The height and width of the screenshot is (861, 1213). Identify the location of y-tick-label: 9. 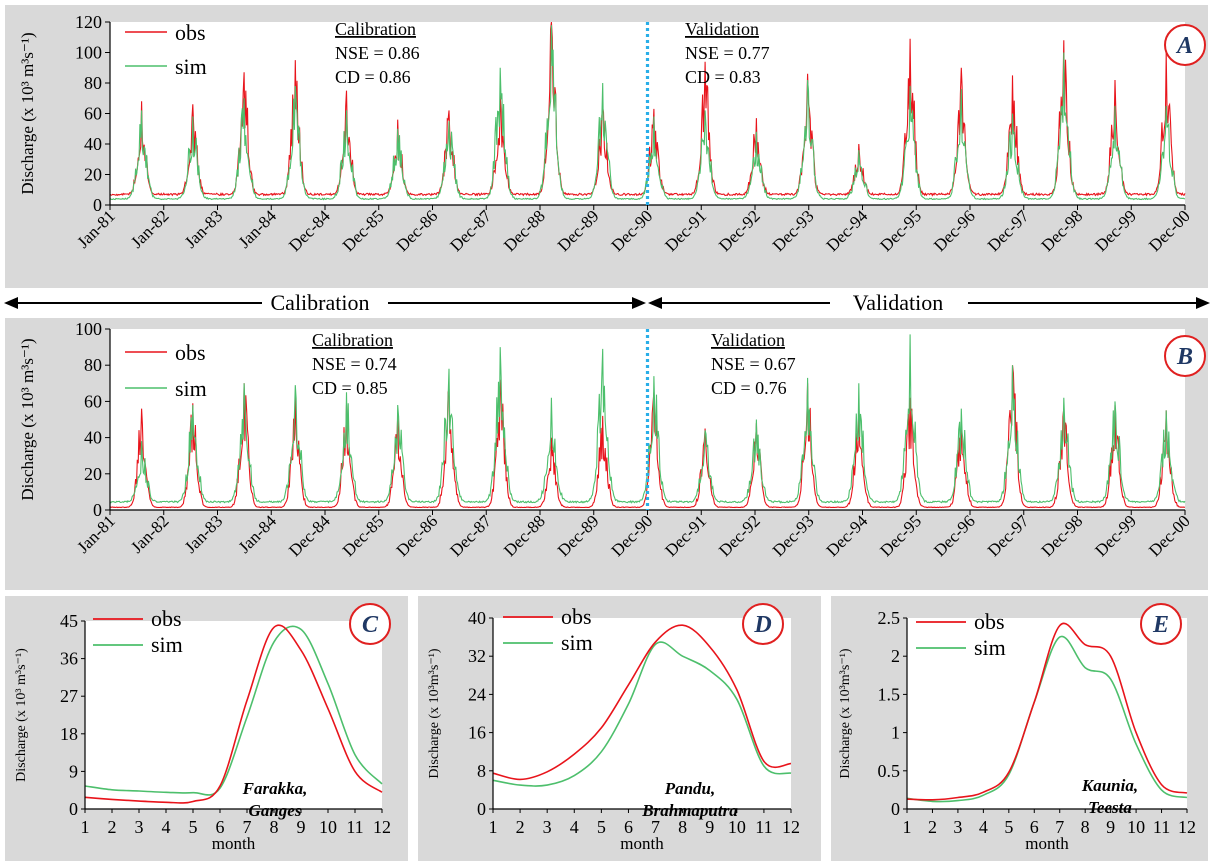
(73, 771).